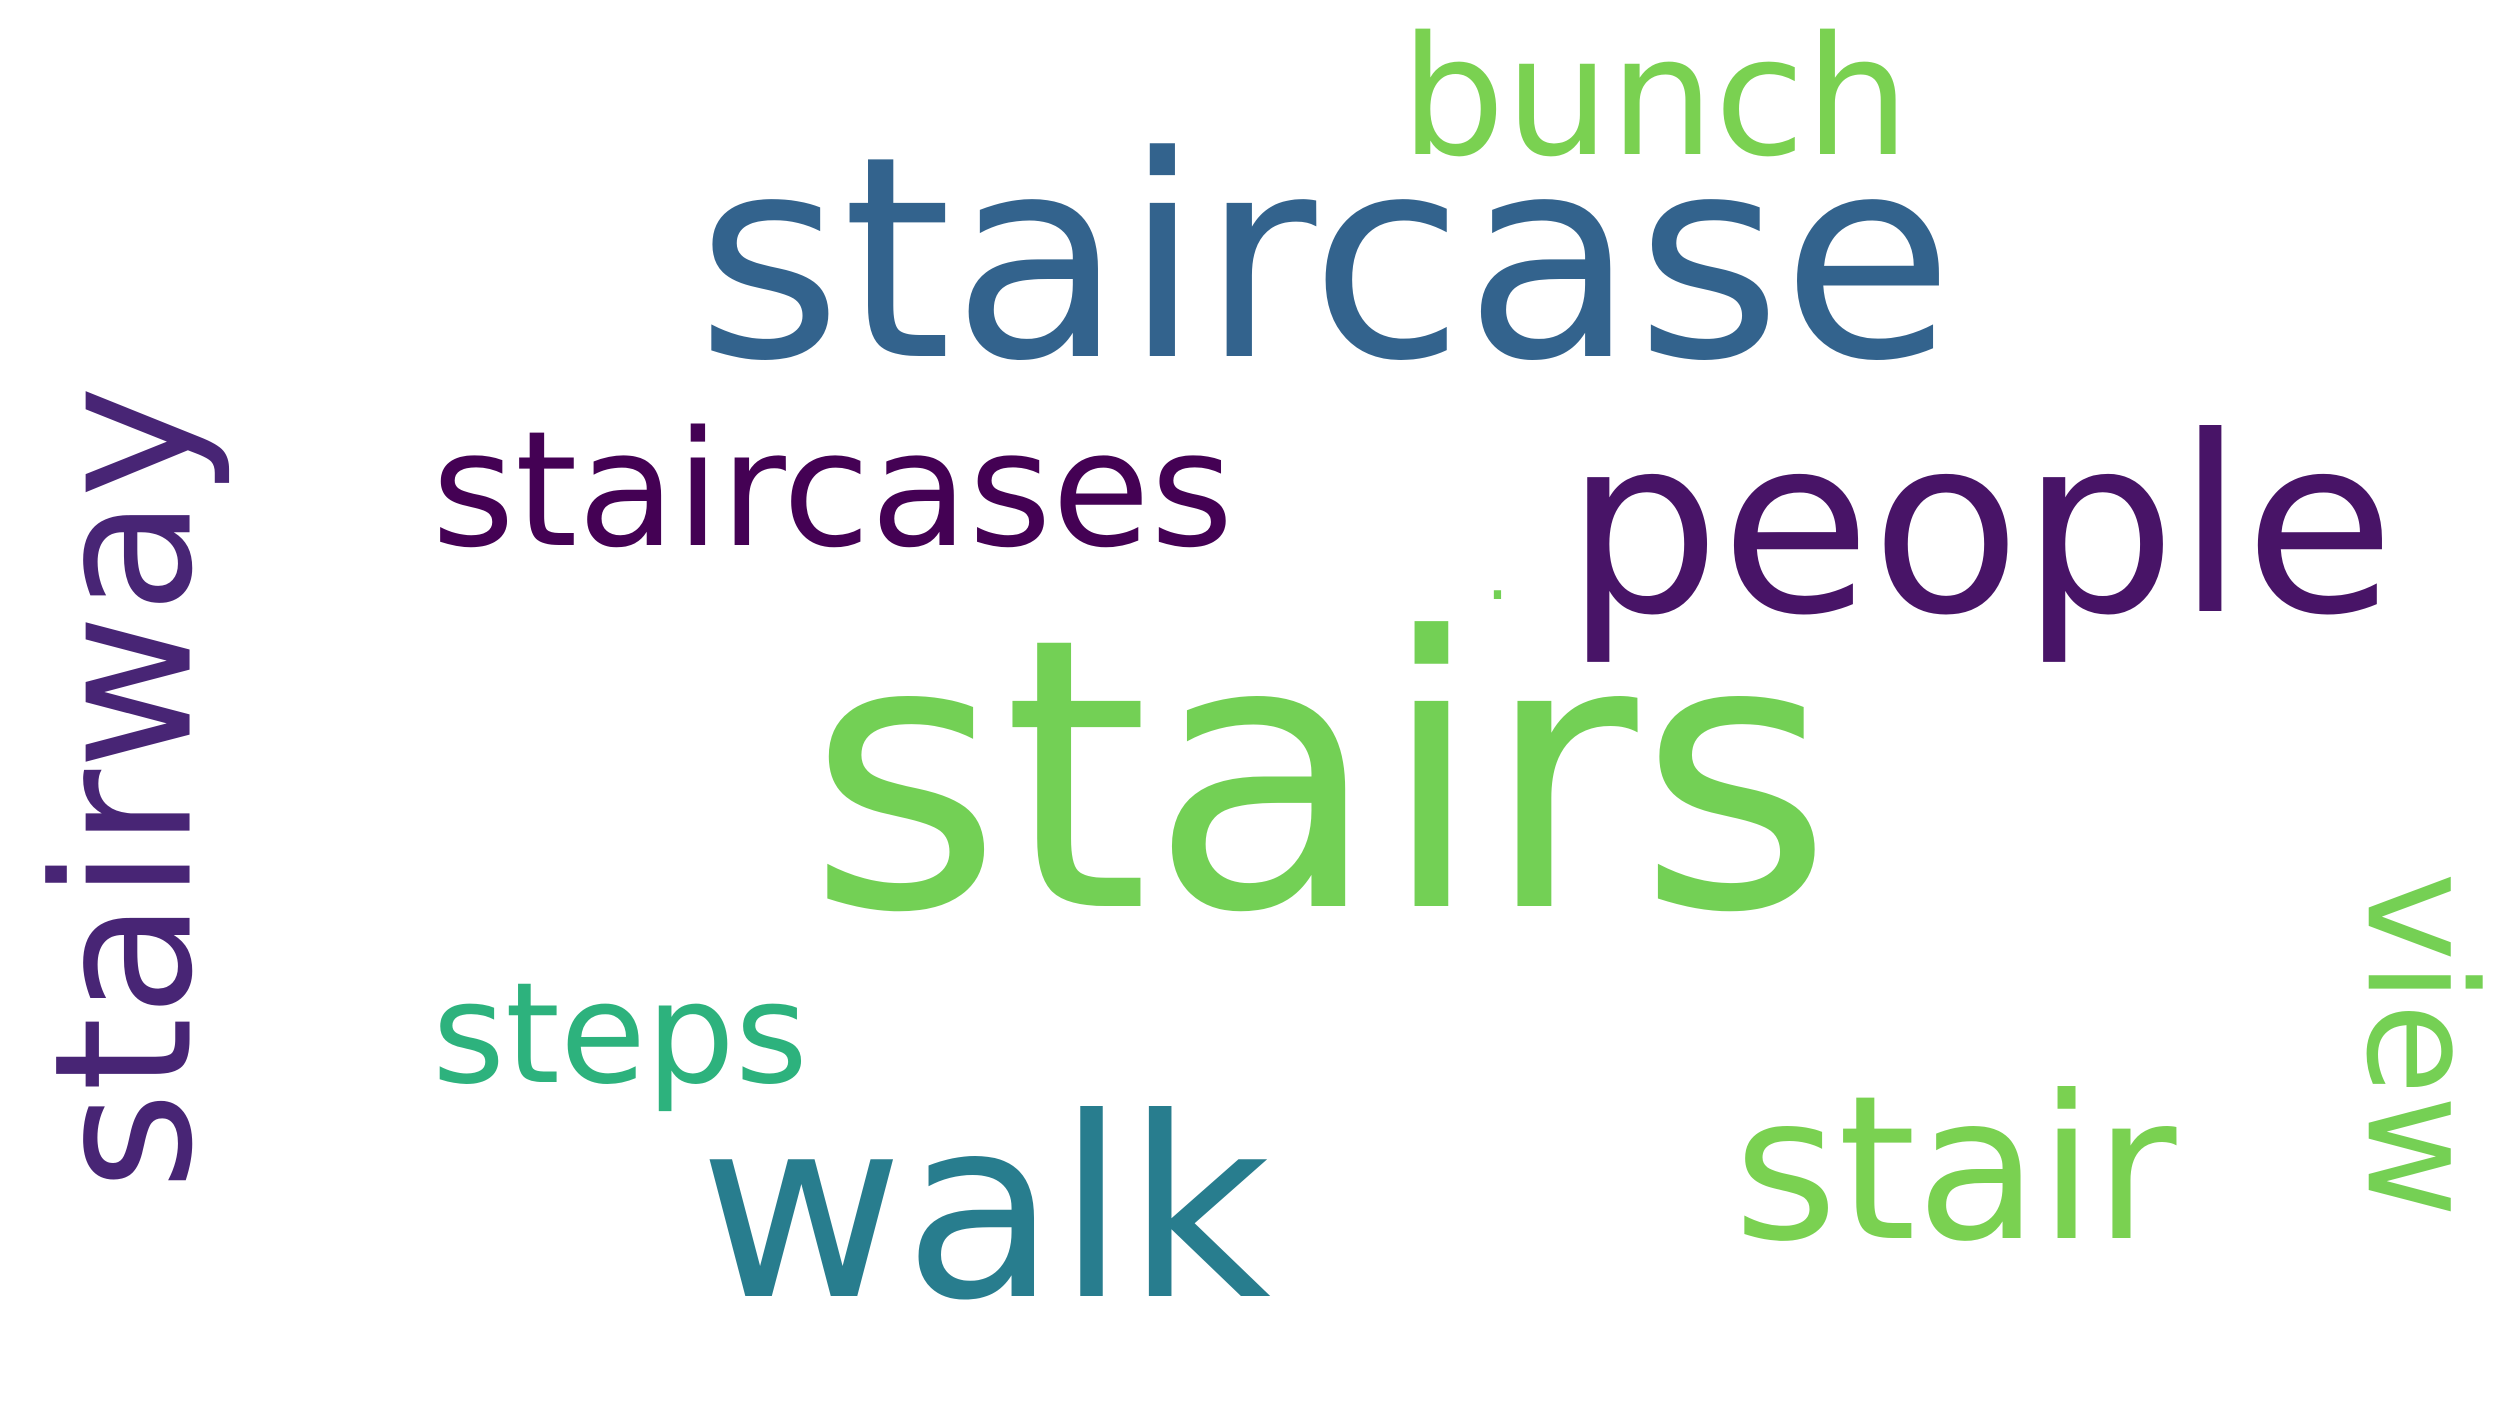 The width and height of the screenshot is (2504, 1426). I want to click on word-staircase: staircase, so click(1325, 260).